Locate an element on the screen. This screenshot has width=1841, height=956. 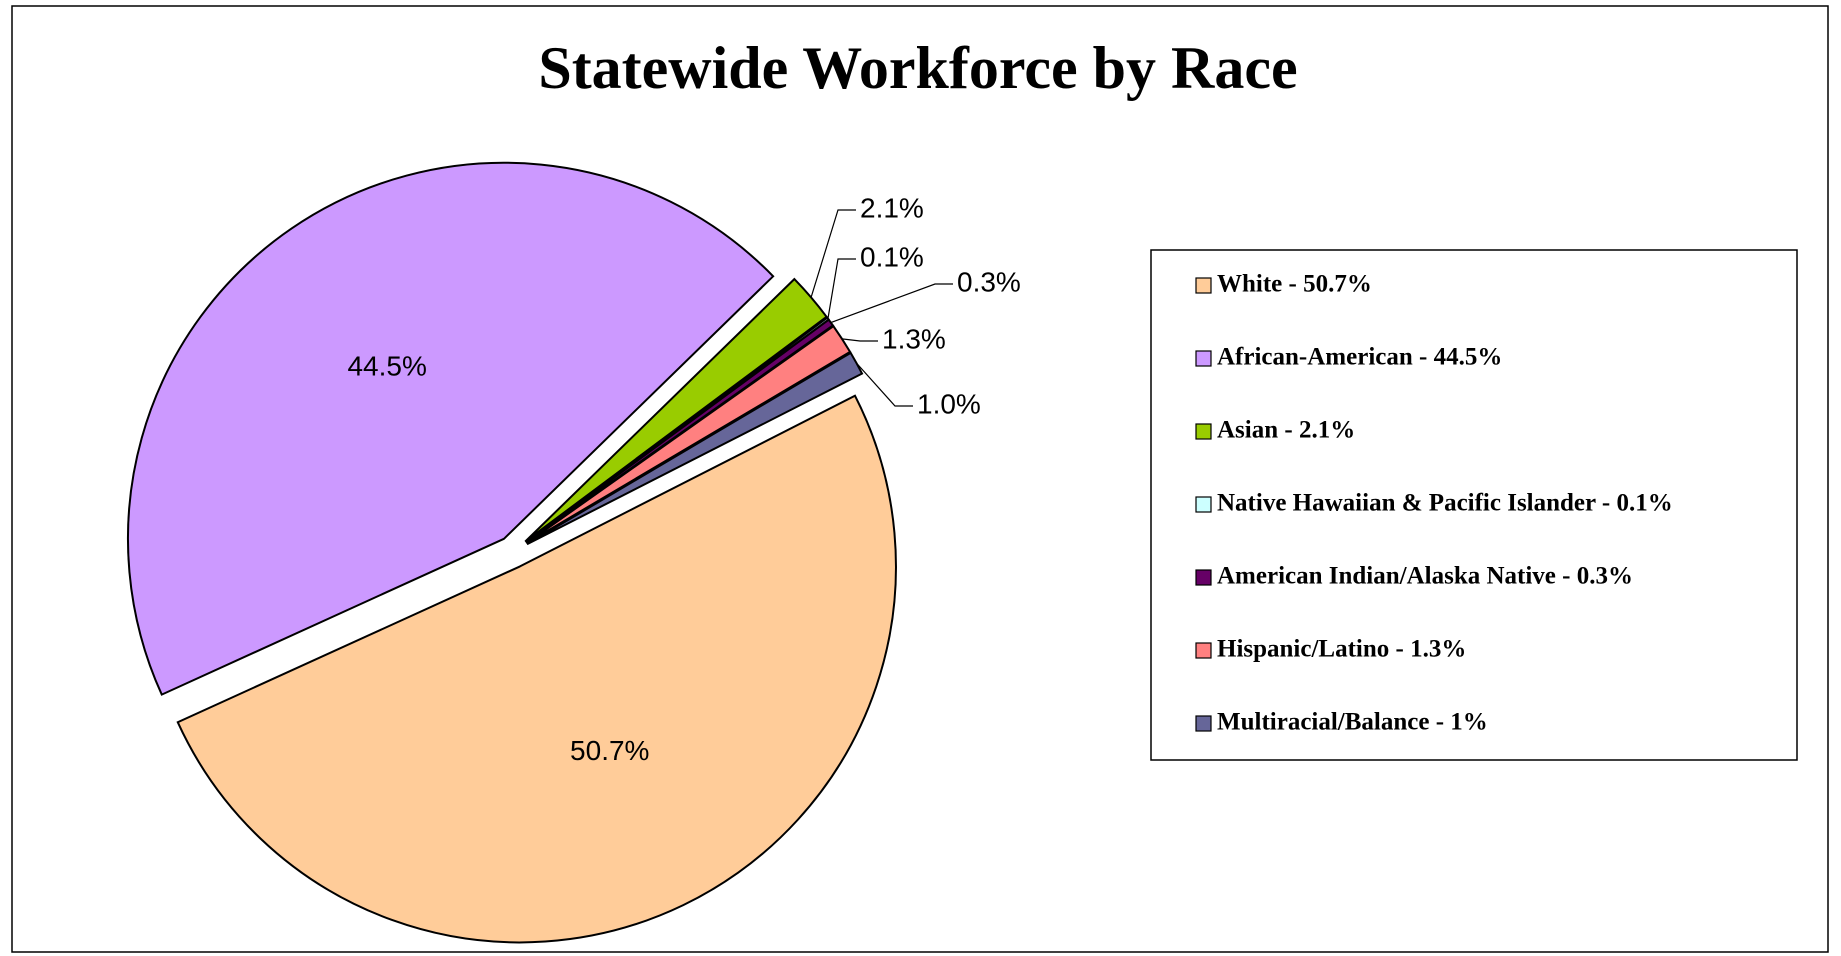
data-label: 0.3% is located at coordinates (989, 281).